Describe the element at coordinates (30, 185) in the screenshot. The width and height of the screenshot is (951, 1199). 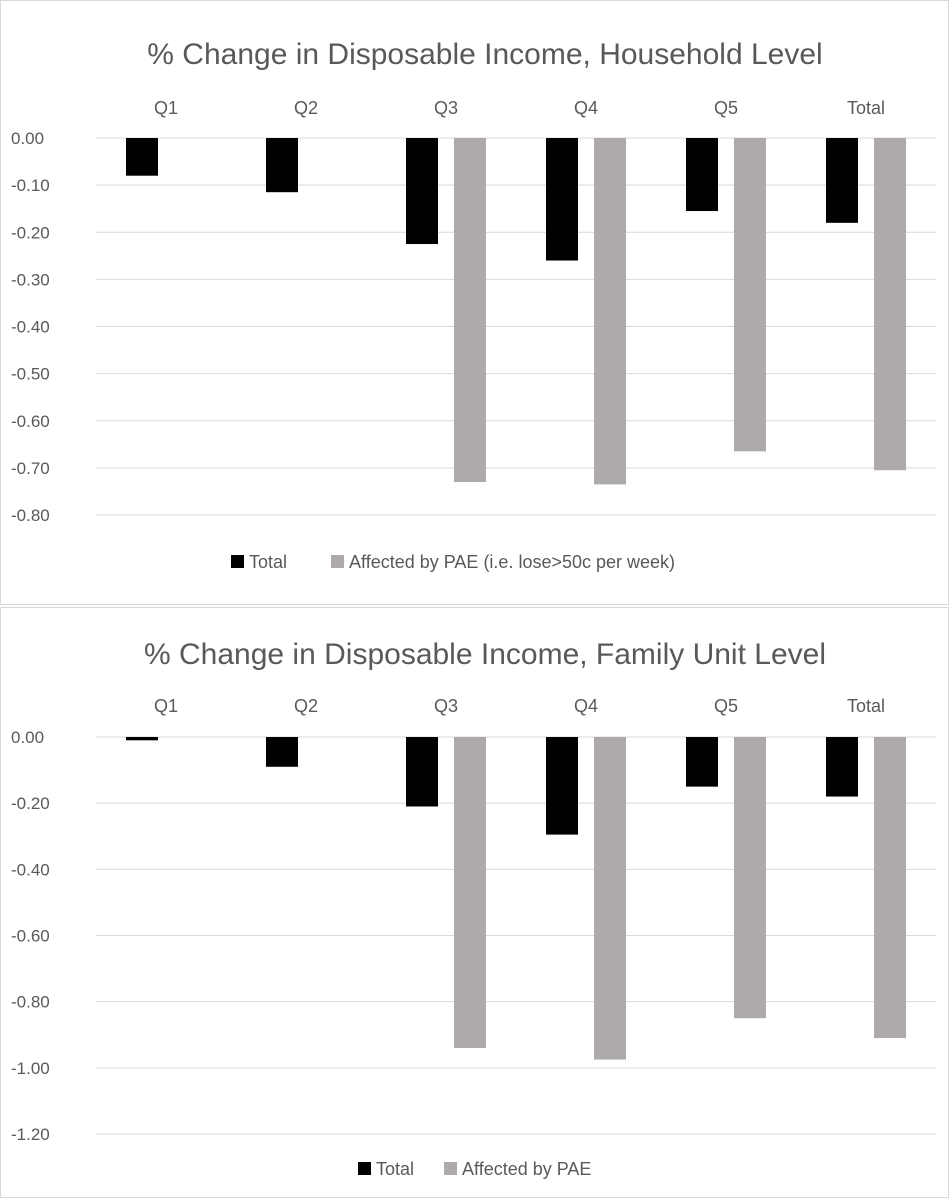
I see `y-tick-label: -0.10` at that location.